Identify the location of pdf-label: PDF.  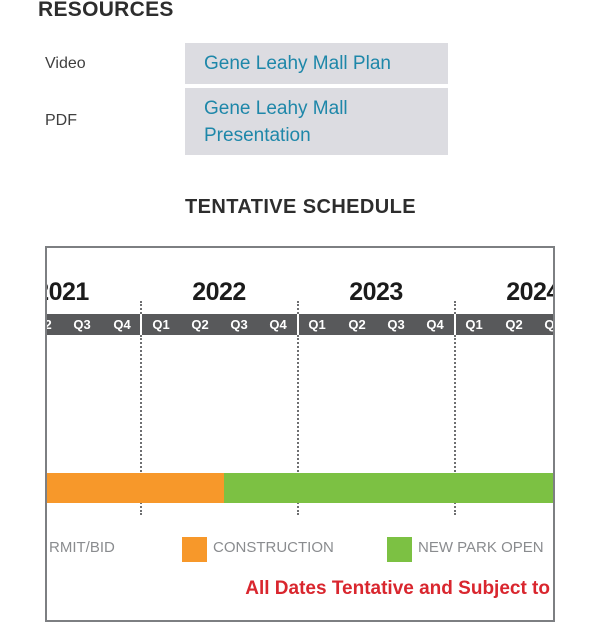
(61, 120).